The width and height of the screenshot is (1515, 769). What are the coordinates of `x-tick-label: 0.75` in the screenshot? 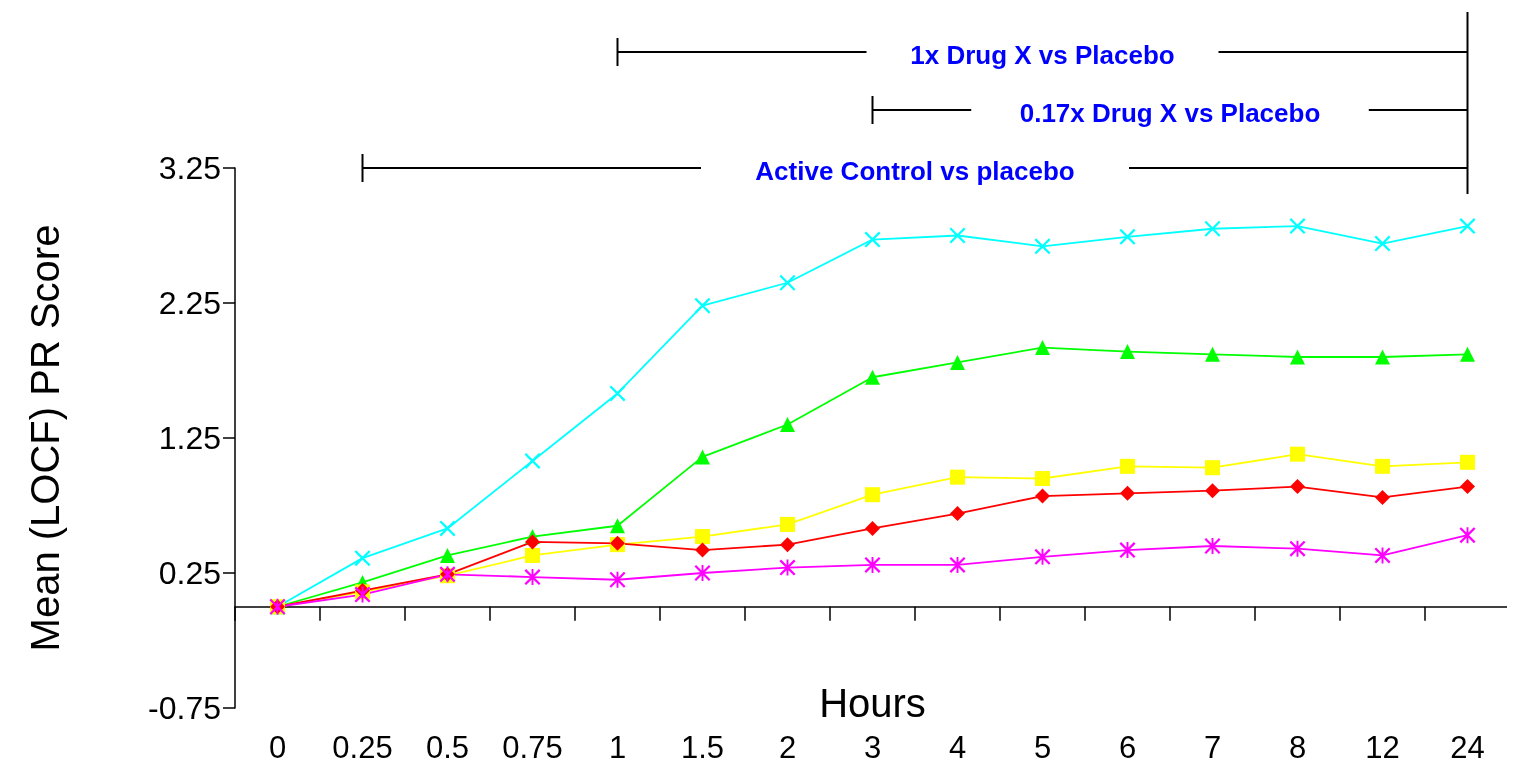 It's located at (532, 747).